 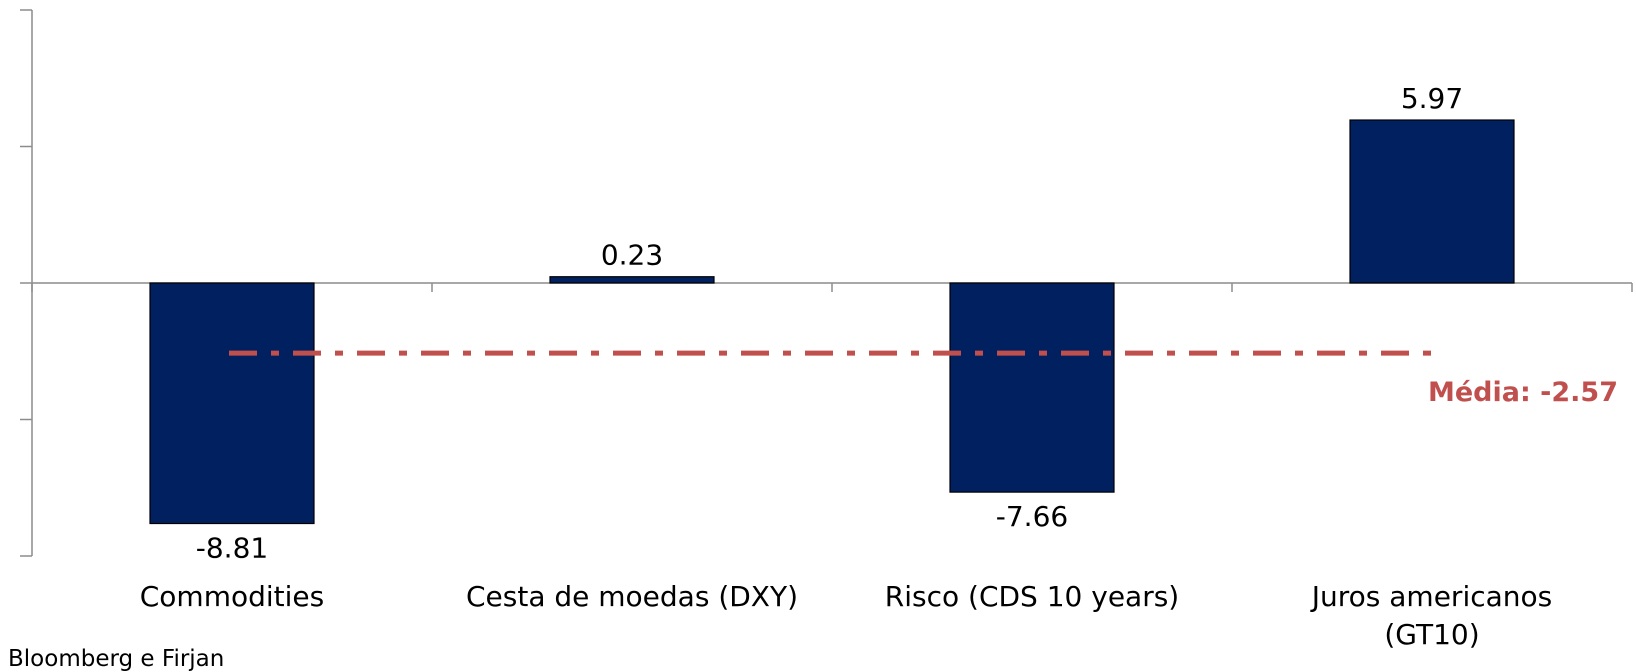 I want to click on source-note: Bloomberg e Firjan, so click(x=116, y=659).